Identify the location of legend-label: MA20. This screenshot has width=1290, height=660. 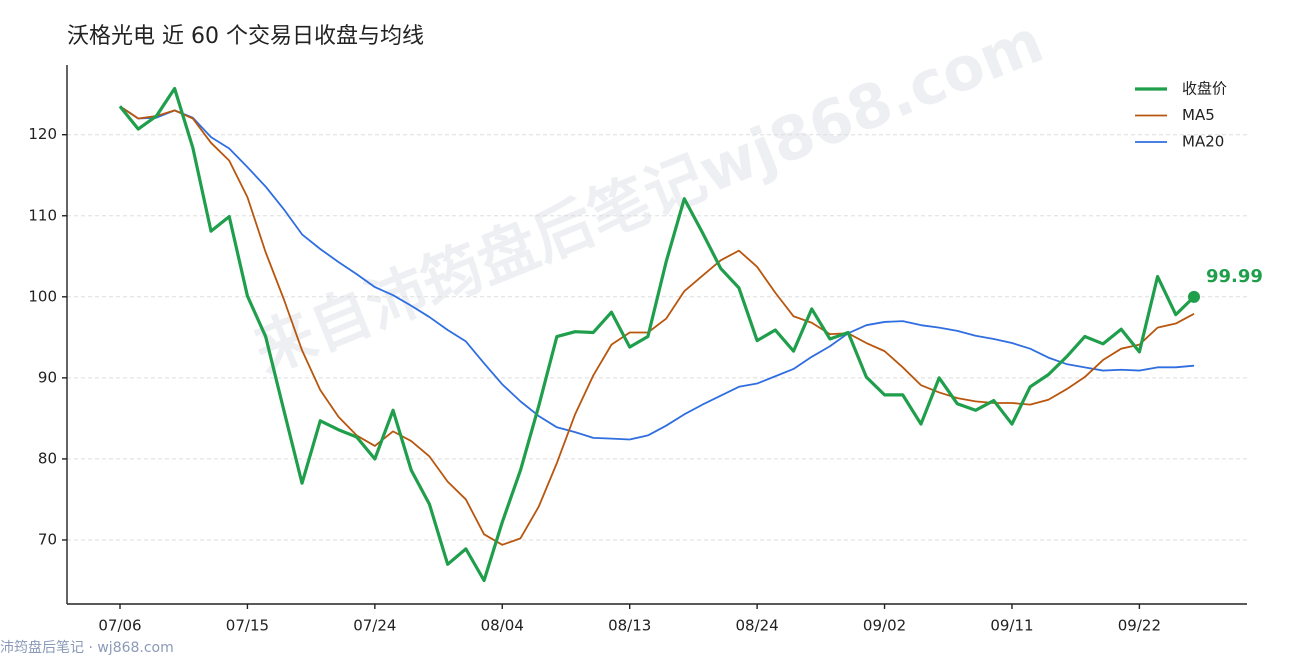
(1203, 142).